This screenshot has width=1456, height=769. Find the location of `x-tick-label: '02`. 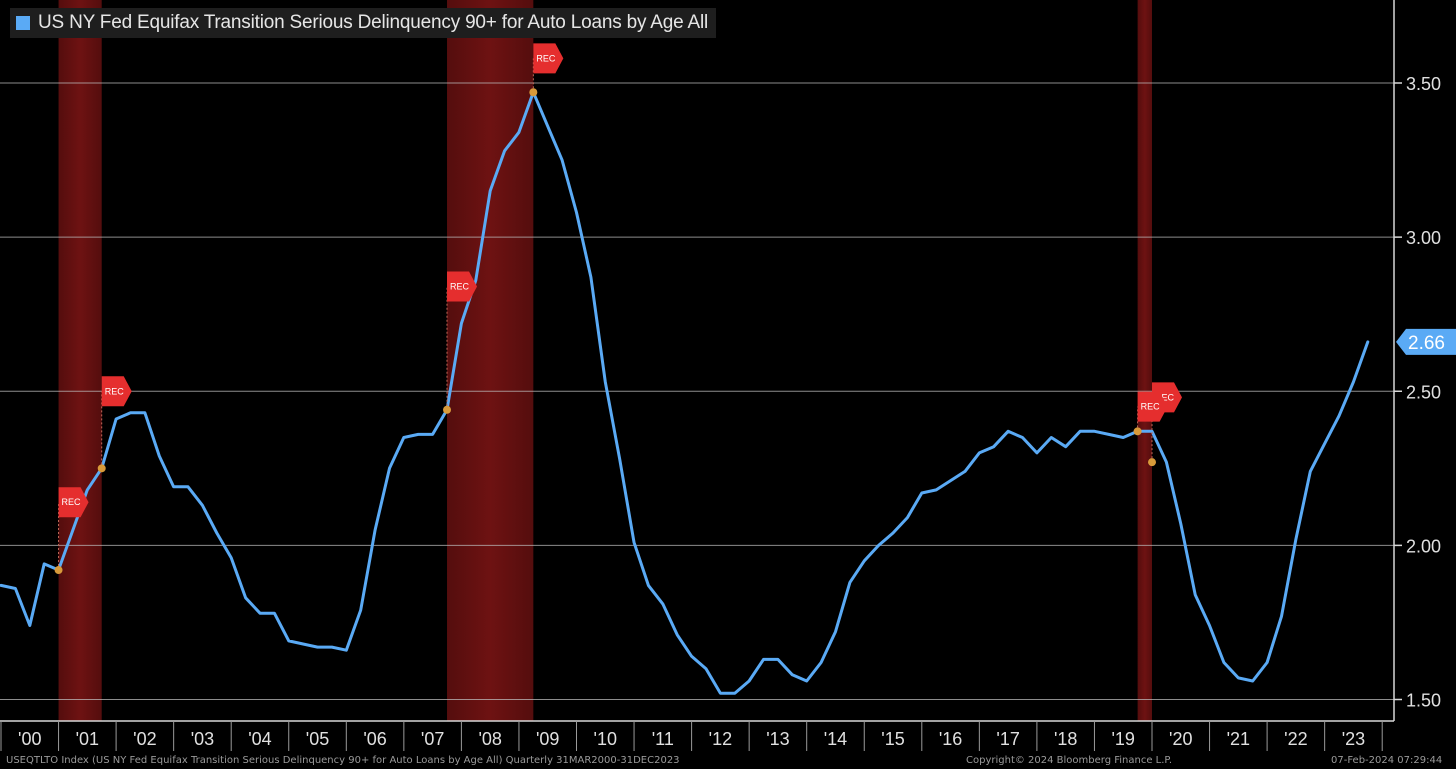

x-tick-label: '02 is located at coordinates (144, 739).